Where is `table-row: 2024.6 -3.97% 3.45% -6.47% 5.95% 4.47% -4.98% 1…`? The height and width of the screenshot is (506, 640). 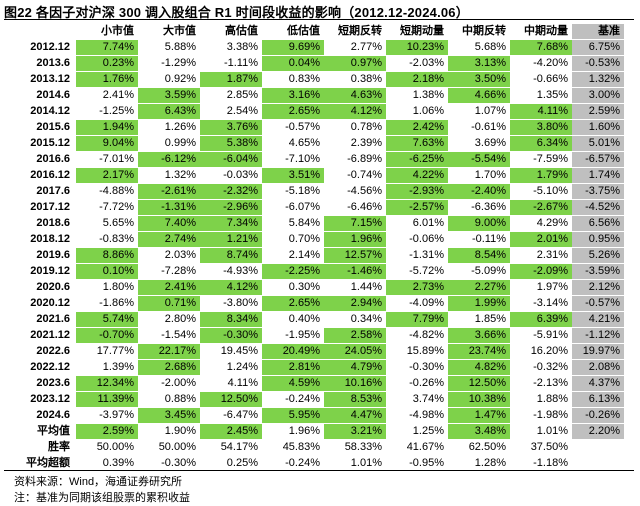 table-row: 2024.6 -3.97% 3.45% -6.47% 5.95% 4.47% -4.98% 1… is located at coordinates (314, 415).